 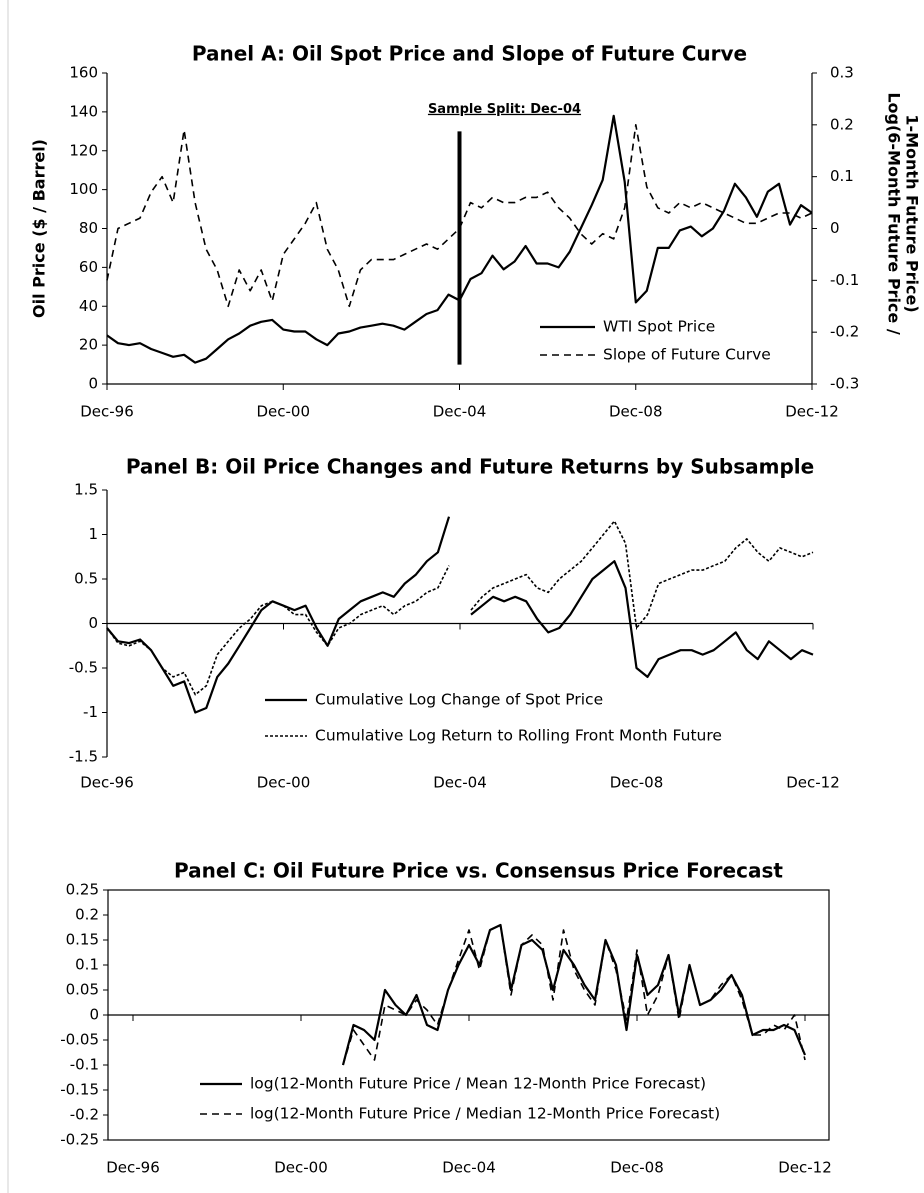 I want to click on legend-label: Slope of Future Curve, so click(x=687, y=355).